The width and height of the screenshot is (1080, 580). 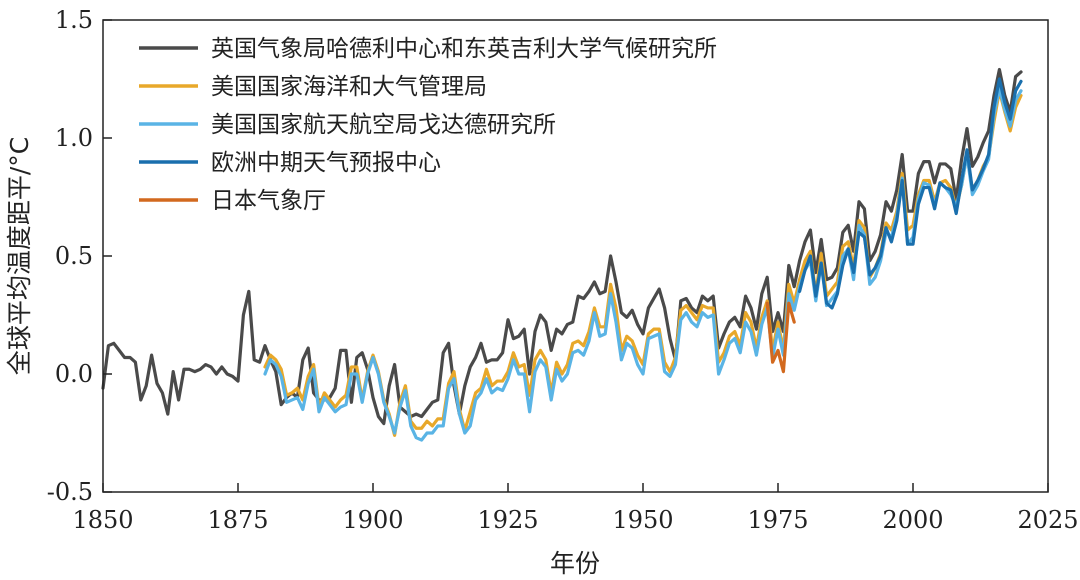 What do you see at coordinates (1047, 520) in the screenshot?
I see `x-tick-label-2025: 2025` at bounding box center [1047, 520].